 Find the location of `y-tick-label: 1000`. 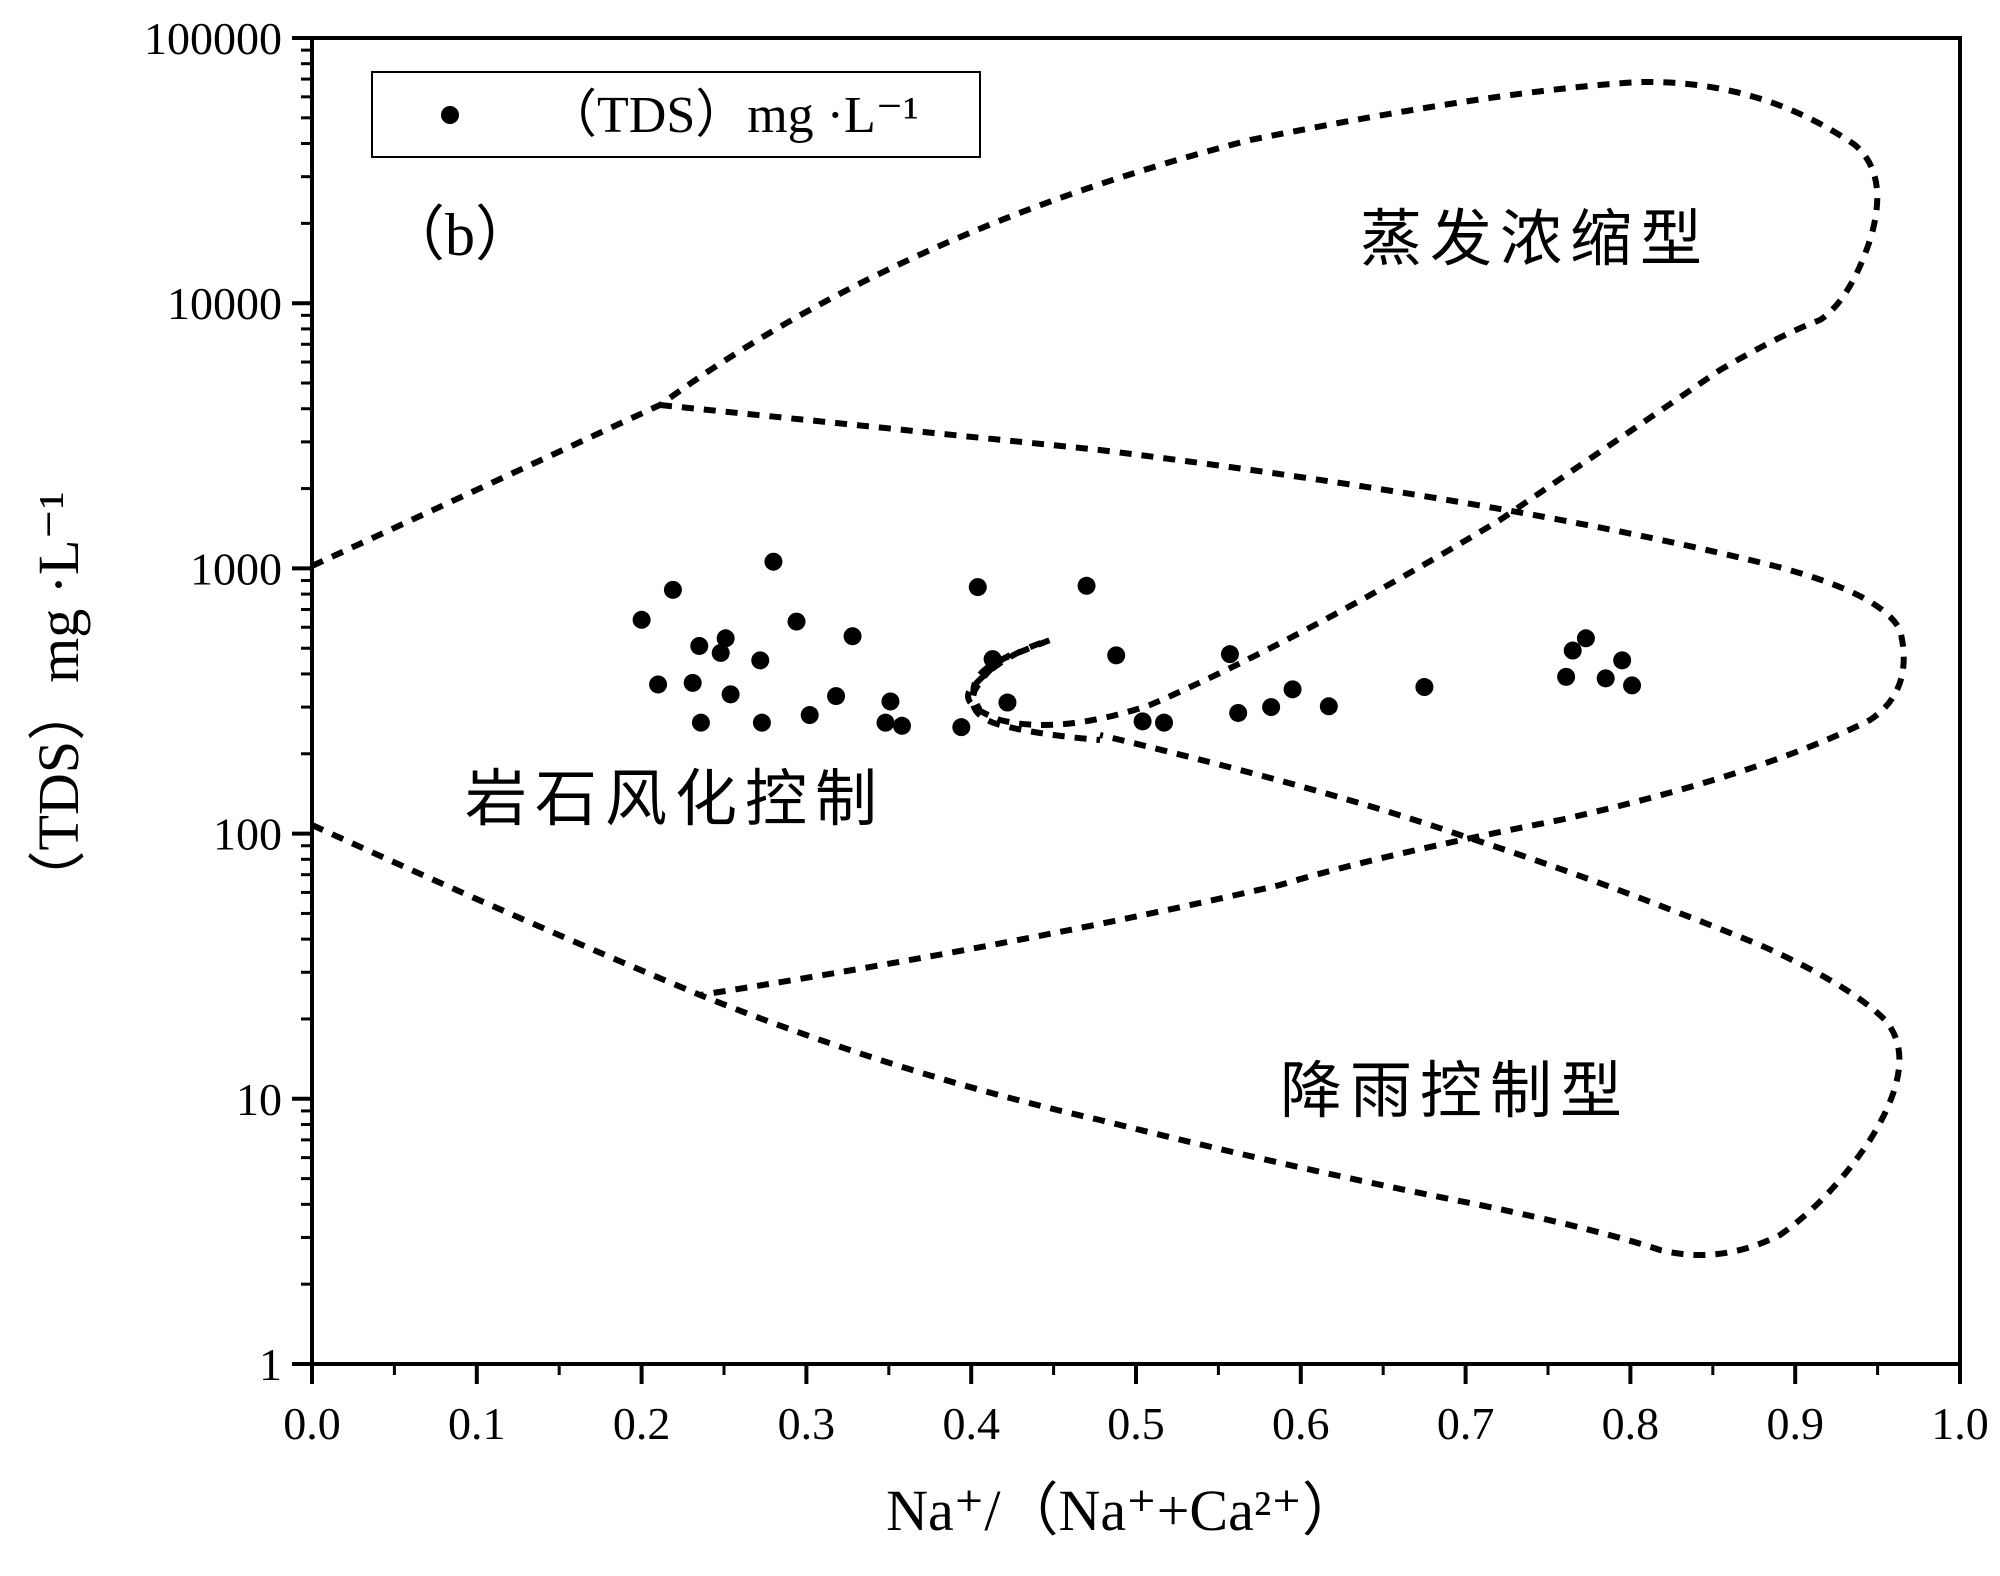

y-tick-label: 1000 is located at coordinates (236, 568).